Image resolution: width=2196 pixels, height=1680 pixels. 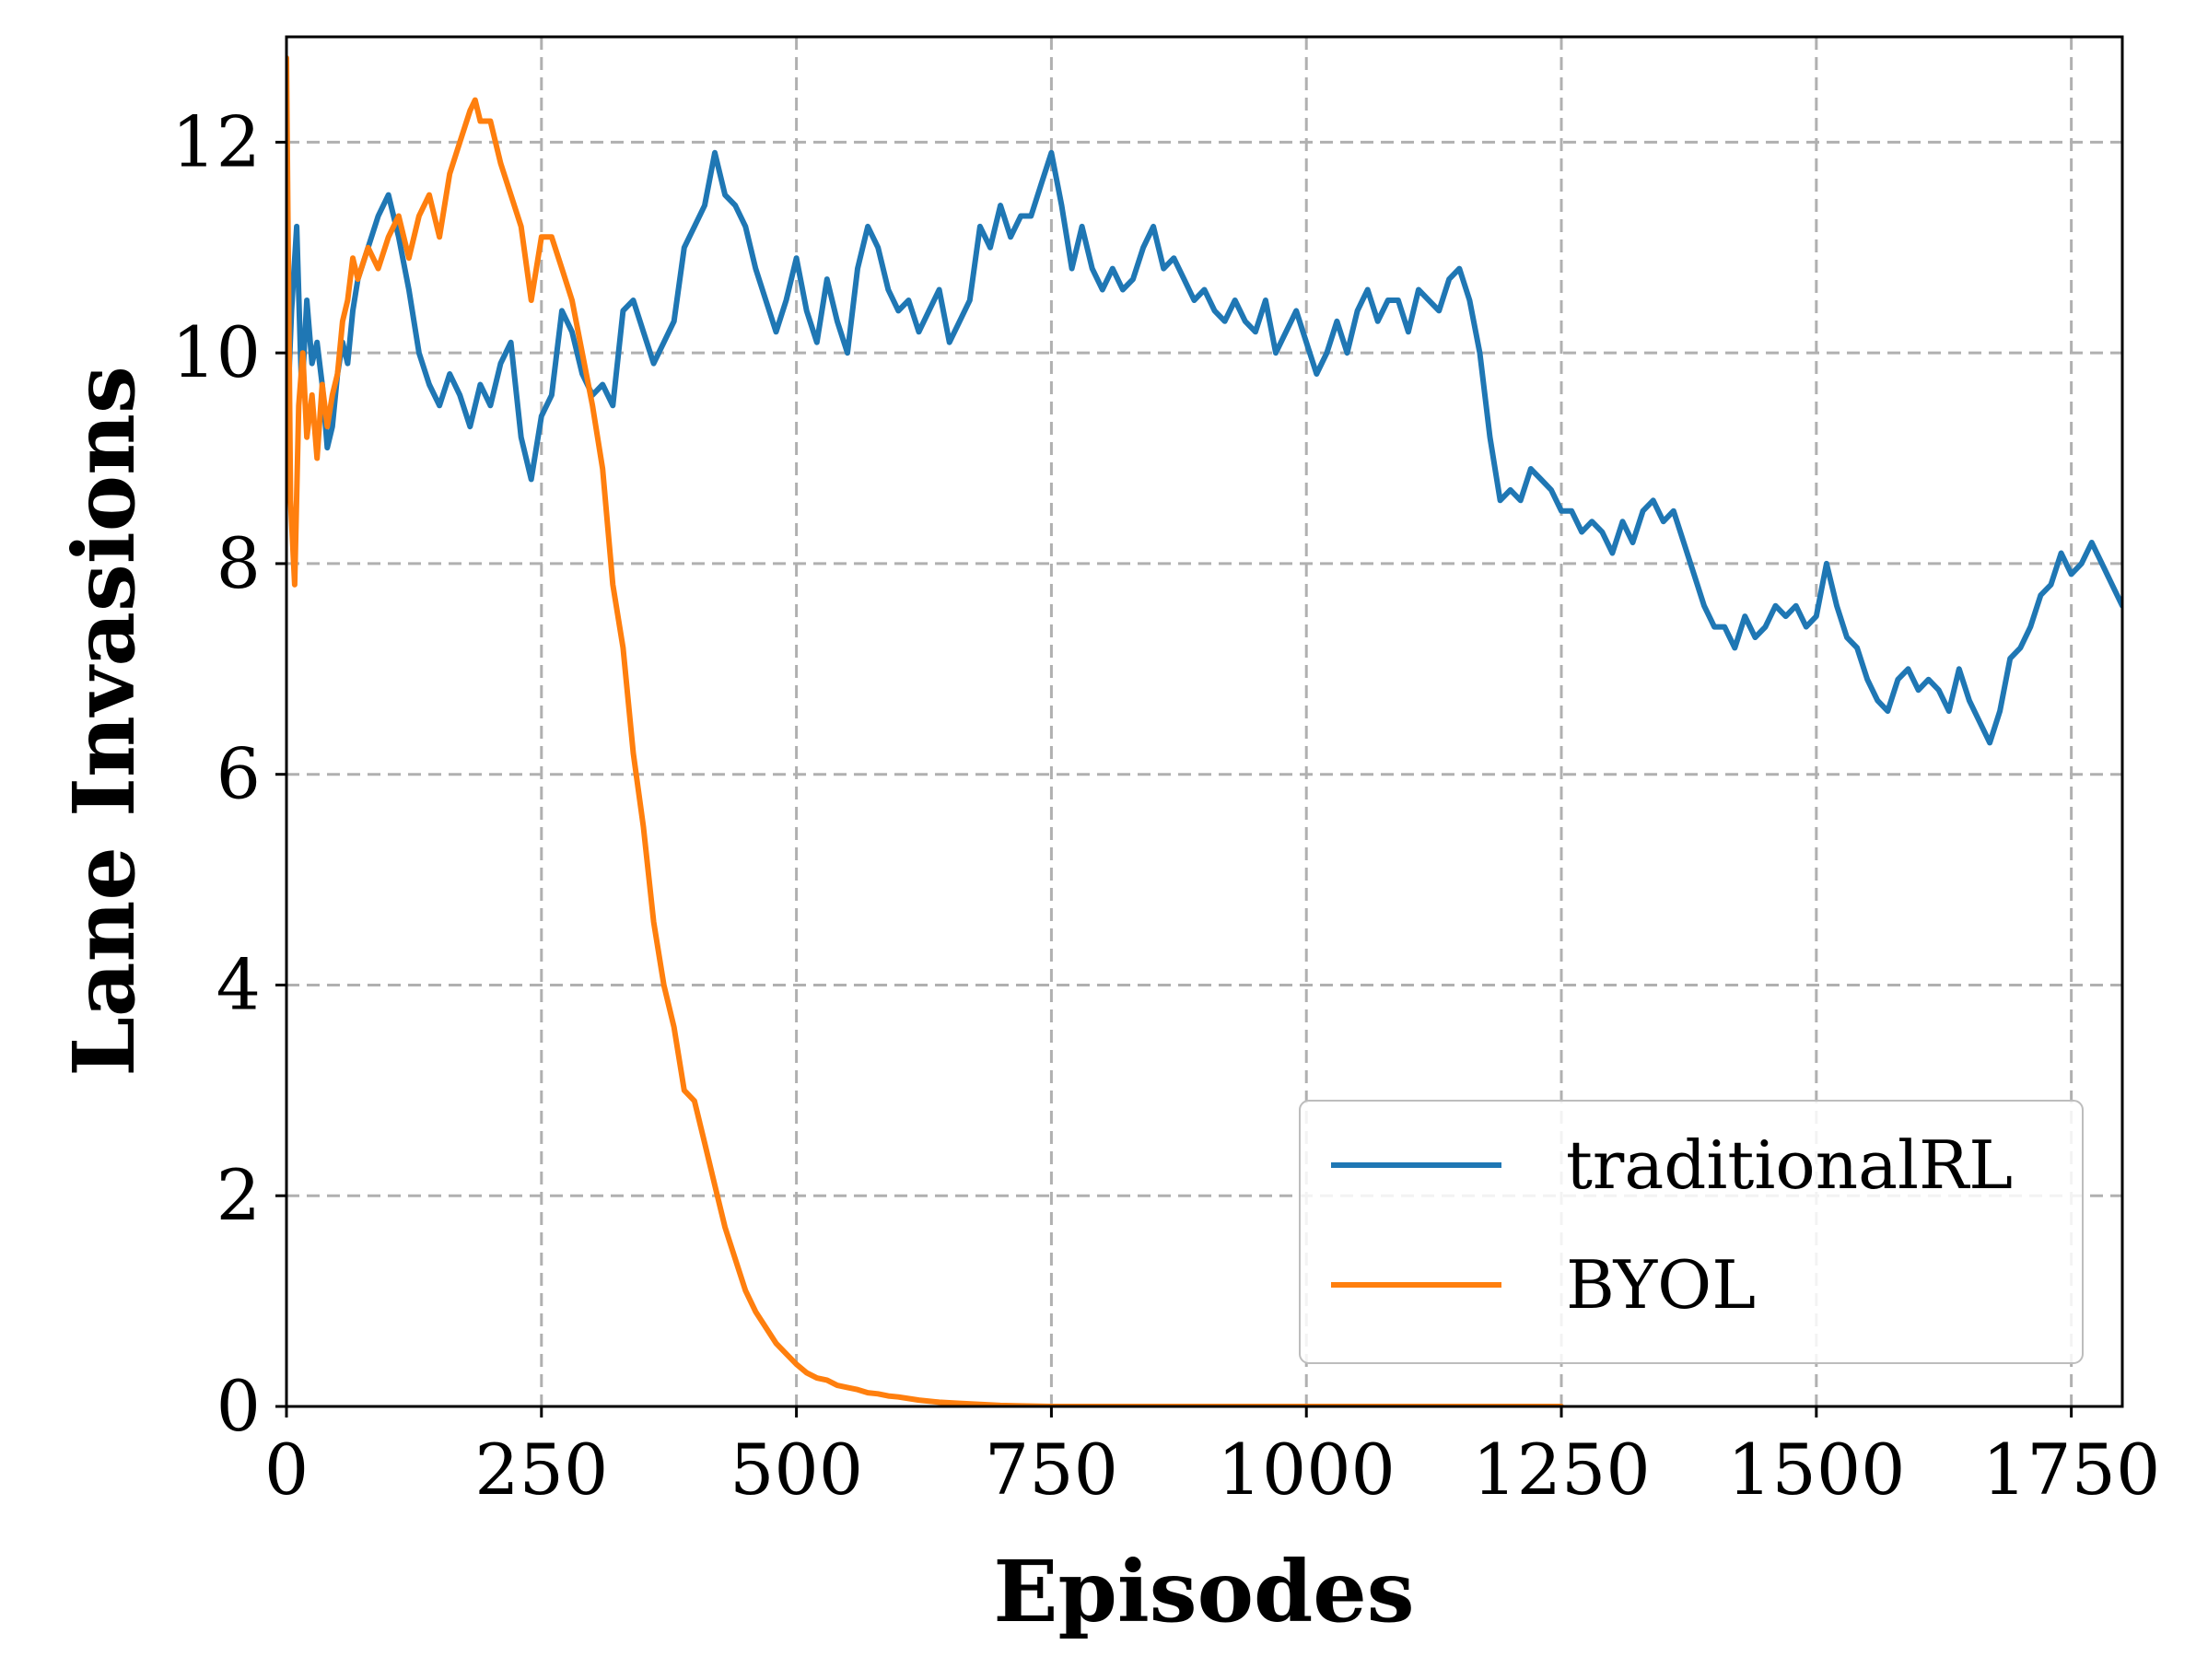 What do you see at coordinates (216, 141) in the screenshot?
I see `y-tick-label: 12` at bounding box center [216, 141].